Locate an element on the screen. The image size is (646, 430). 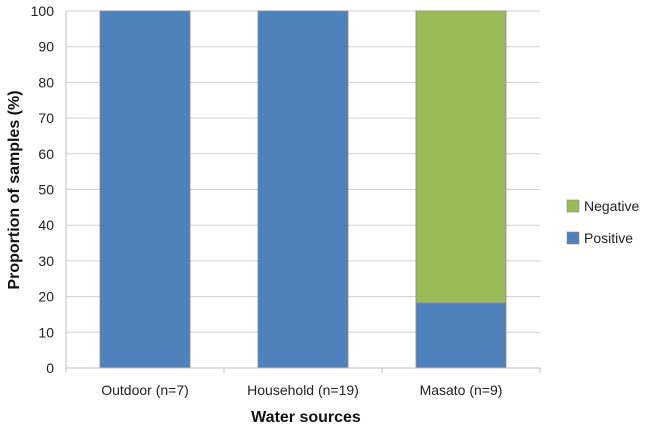
y-tick-label: 90 is located at coordinates (46, 47).